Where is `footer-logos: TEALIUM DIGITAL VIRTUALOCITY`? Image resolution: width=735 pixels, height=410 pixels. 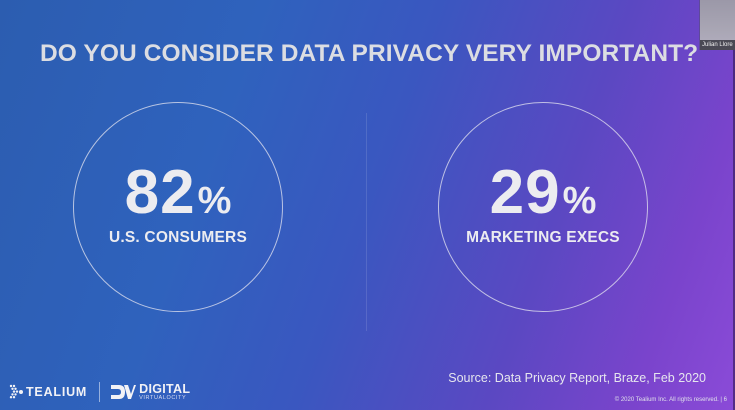 footer-logos: TEALIUM DIGITAL VIRTUALOCITY is located at coordinates (99, 392).